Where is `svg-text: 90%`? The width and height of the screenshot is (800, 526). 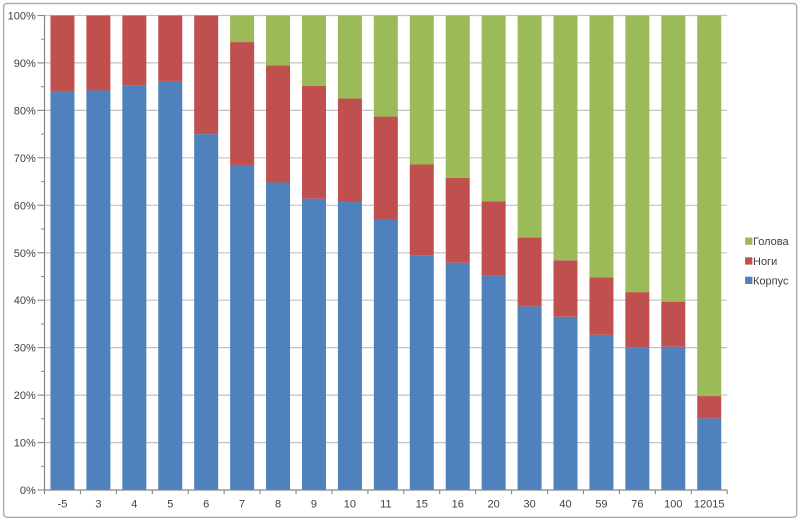
svg-text: 90% is located at coordinates (25, 64).